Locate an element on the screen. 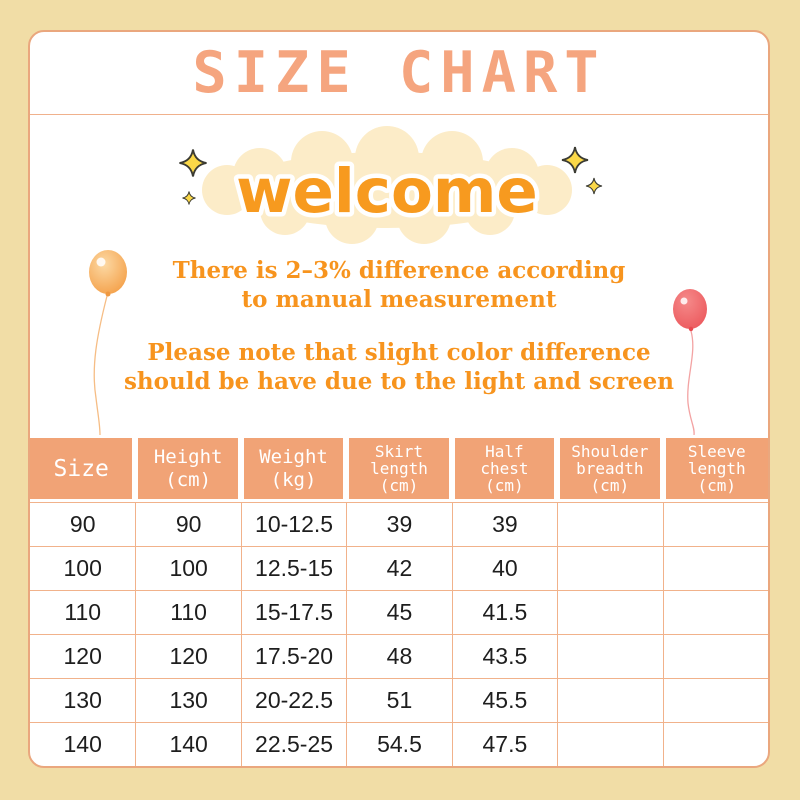  note-line: to manual measurement is located at coordinates (399, 299).